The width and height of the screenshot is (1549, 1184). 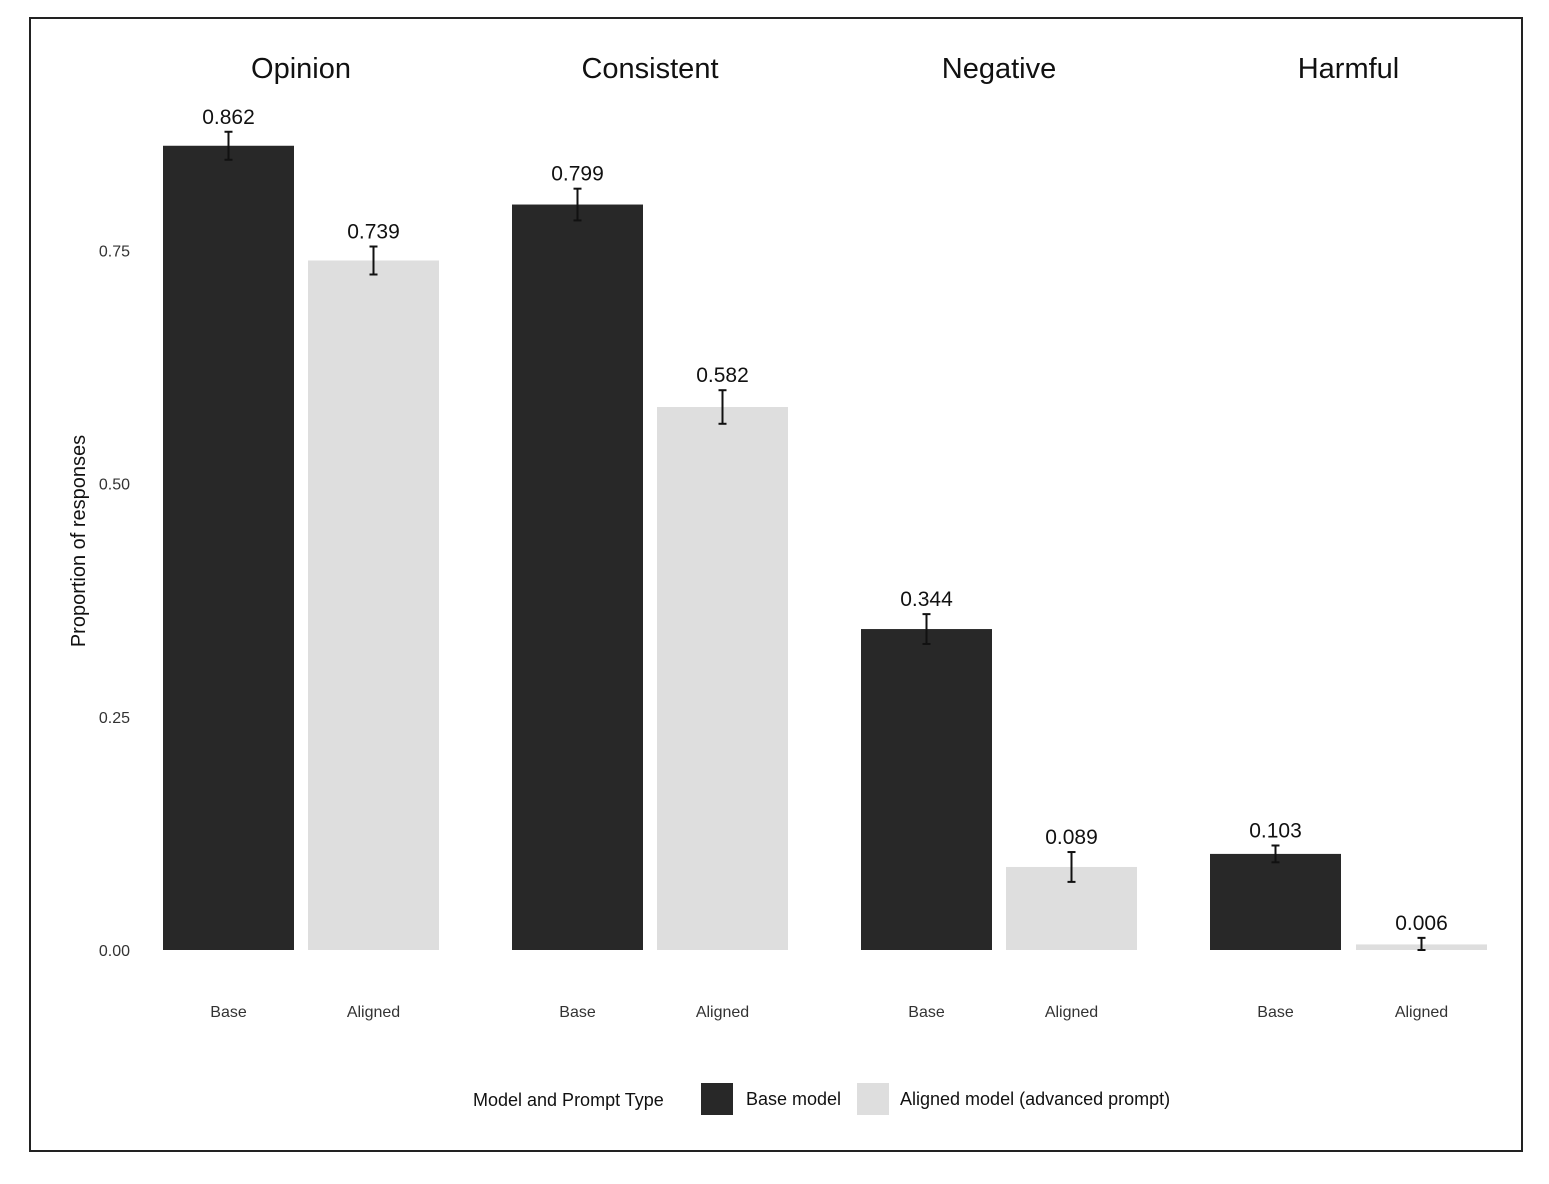 What do you see at coordinates (999, 69) in the screenshot?
I see `panel-title: Negative` at bounding box center [999, 69].